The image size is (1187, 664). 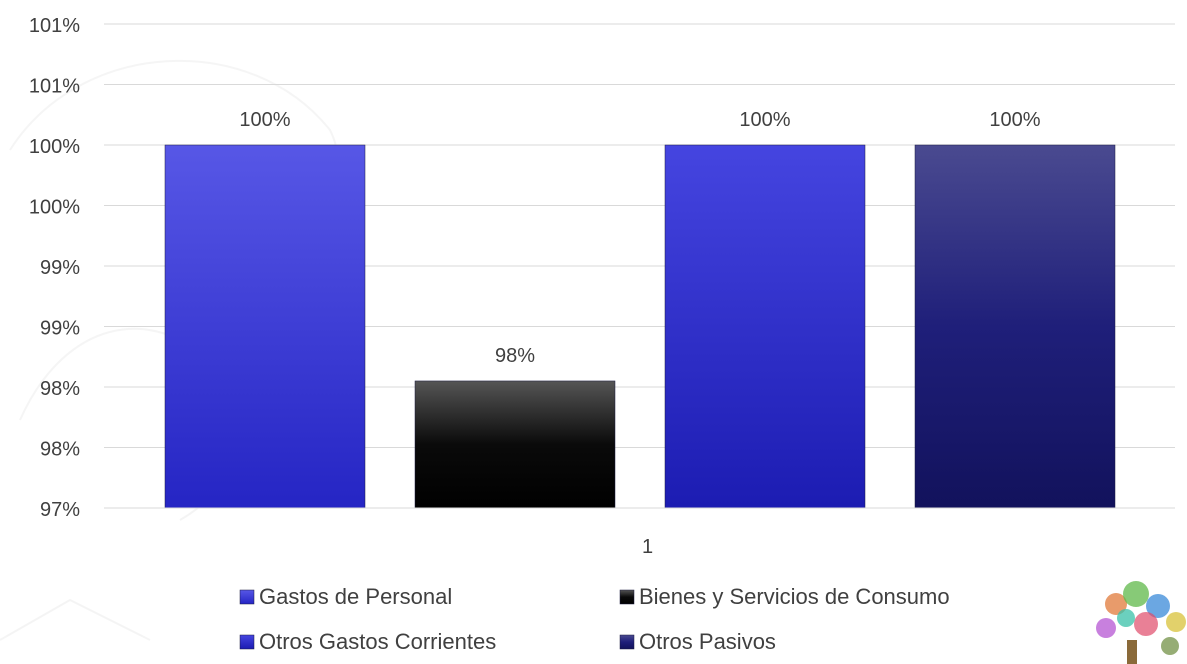 What do you see at coordinates (265, 326) in the screenshot?
I see `bar-gastos-de-personal` at bounding box center [265, 326].